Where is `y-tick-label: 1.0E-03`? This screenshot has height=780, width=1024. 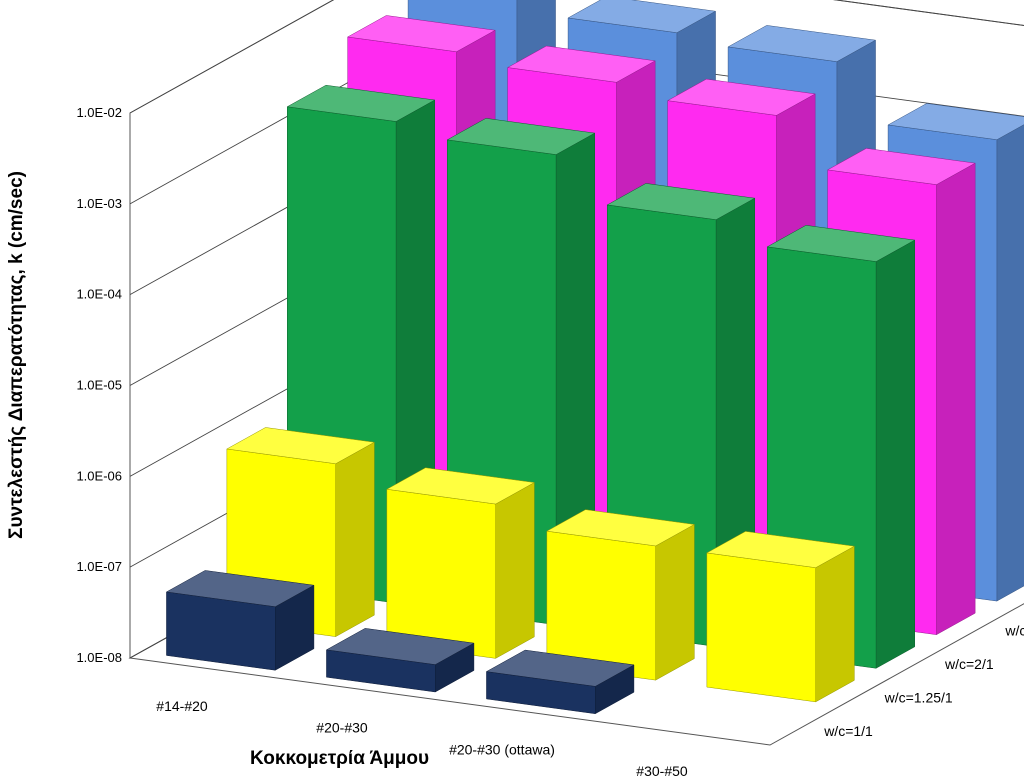 y-tick-label: 1.0E-03 is located at coordinates (99, 203).